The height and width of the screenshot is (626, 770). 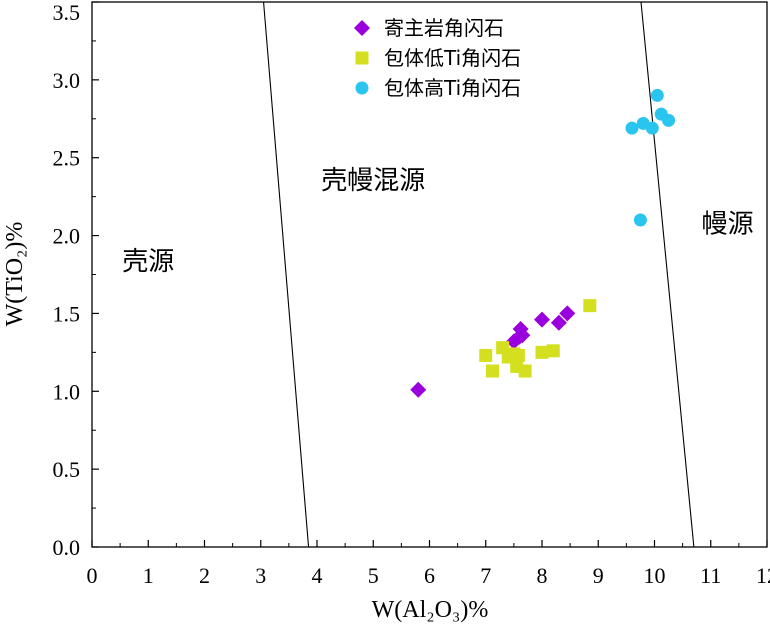 I want to click on y-tick-label: 0.5, so click(x=67, y=469).